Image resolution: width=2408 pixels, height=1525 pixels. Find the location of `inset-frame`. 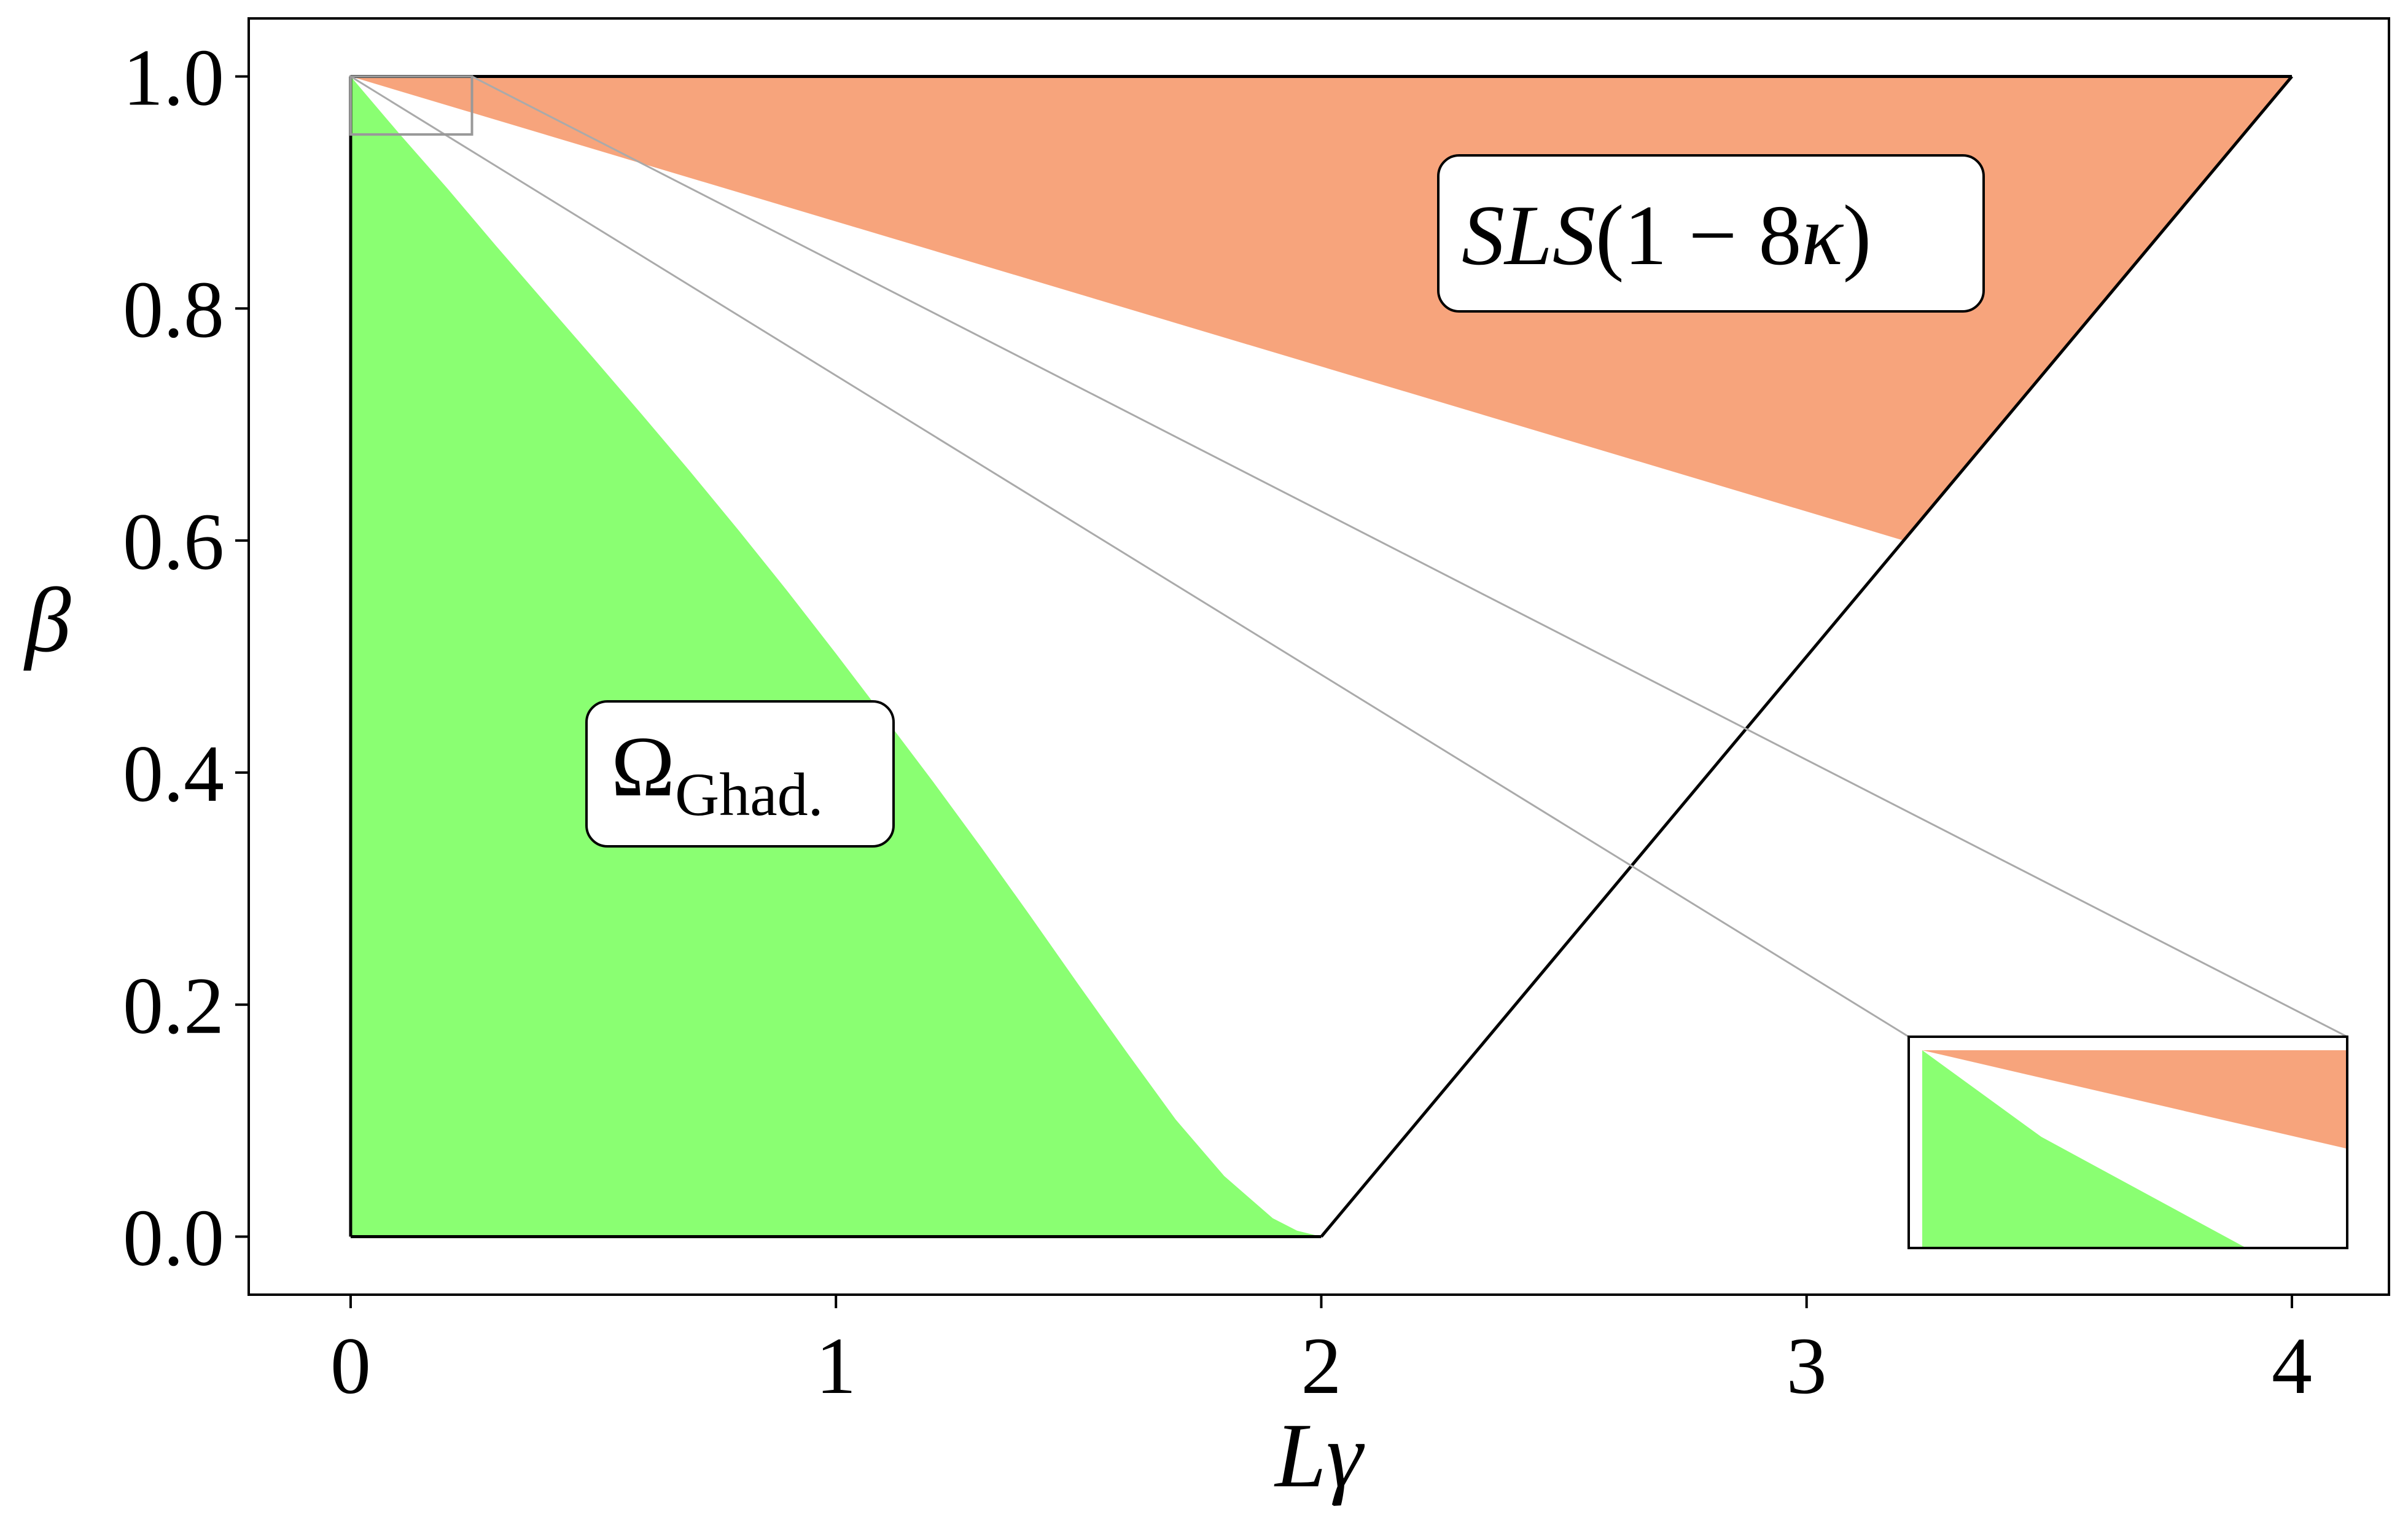

inset-frame is located at coordinates (2127, 1142).